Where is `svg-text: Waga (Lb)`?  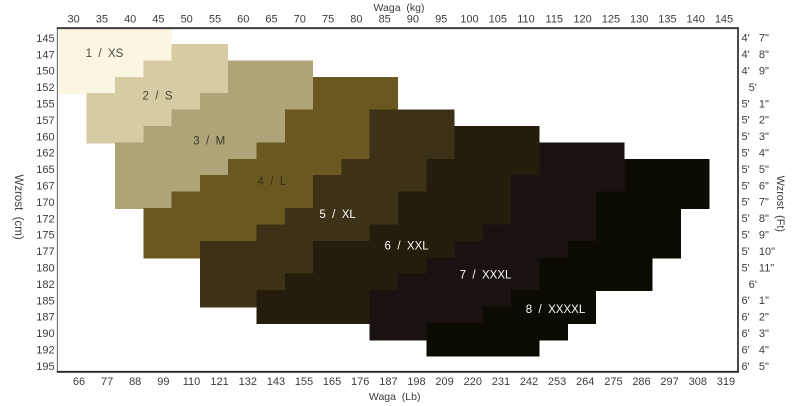
svg-text: Waga (Lb) is located at coordinates (395, 397).